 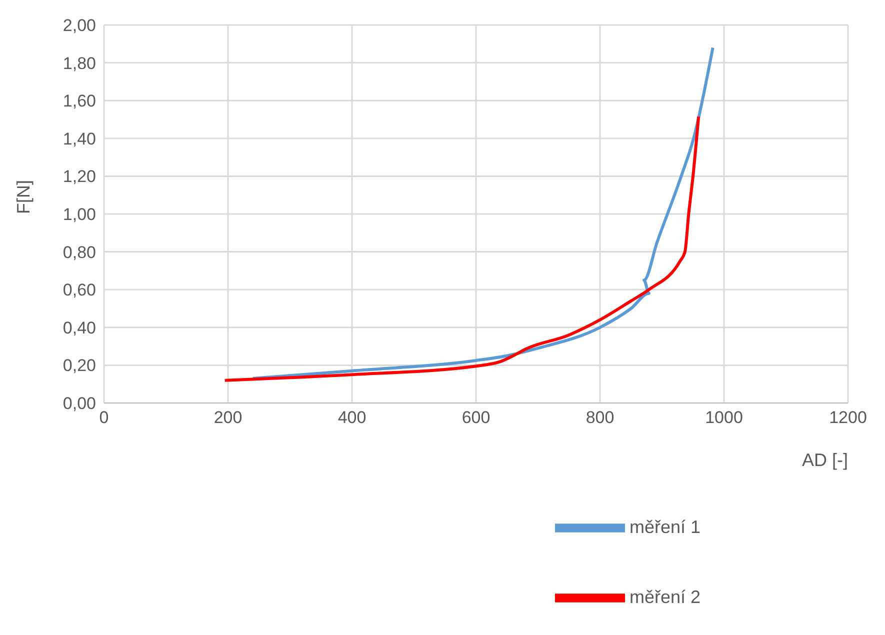 I want to click on y-tick-label: 1,00, so click(x=79, y=214).